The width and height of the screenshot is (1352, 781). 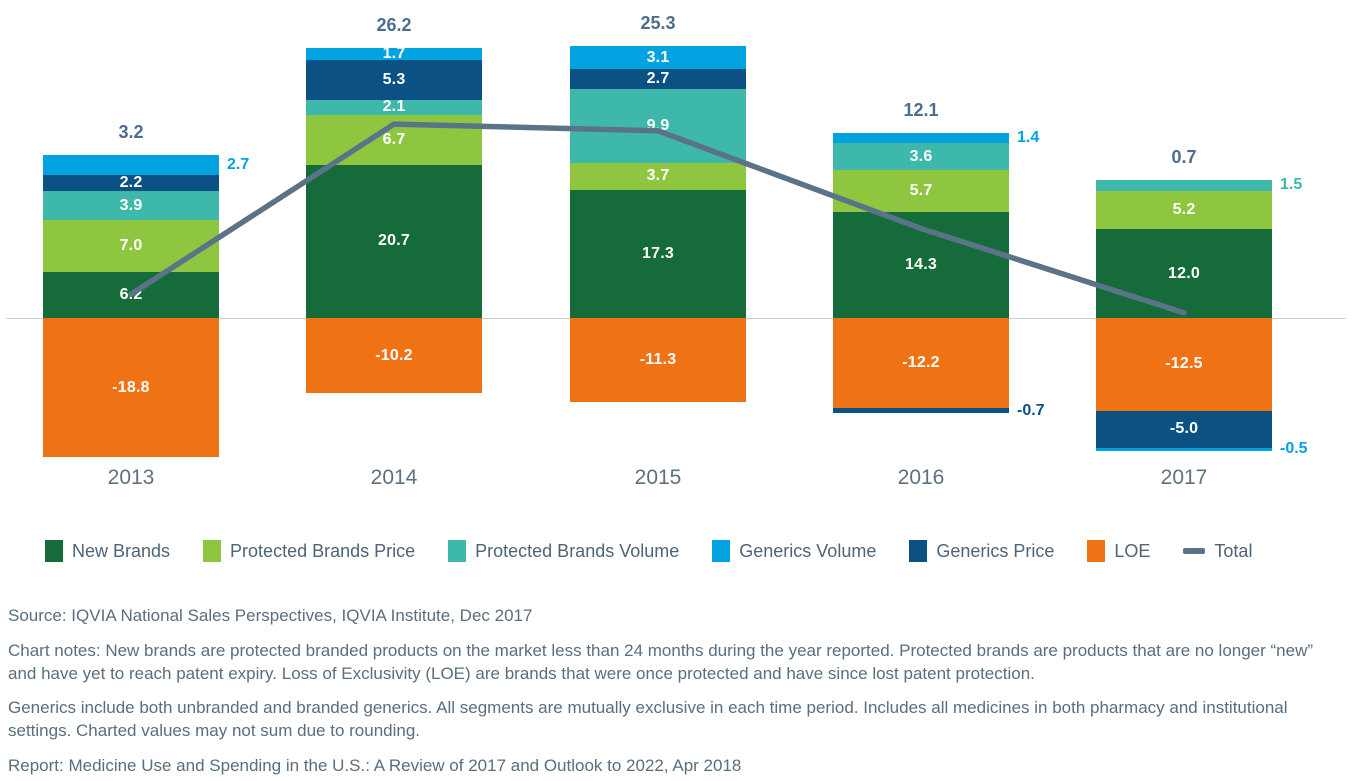 I want to click on legend-item-protected-brands-price: Protected Brands Price, so click(x=309, y=551).